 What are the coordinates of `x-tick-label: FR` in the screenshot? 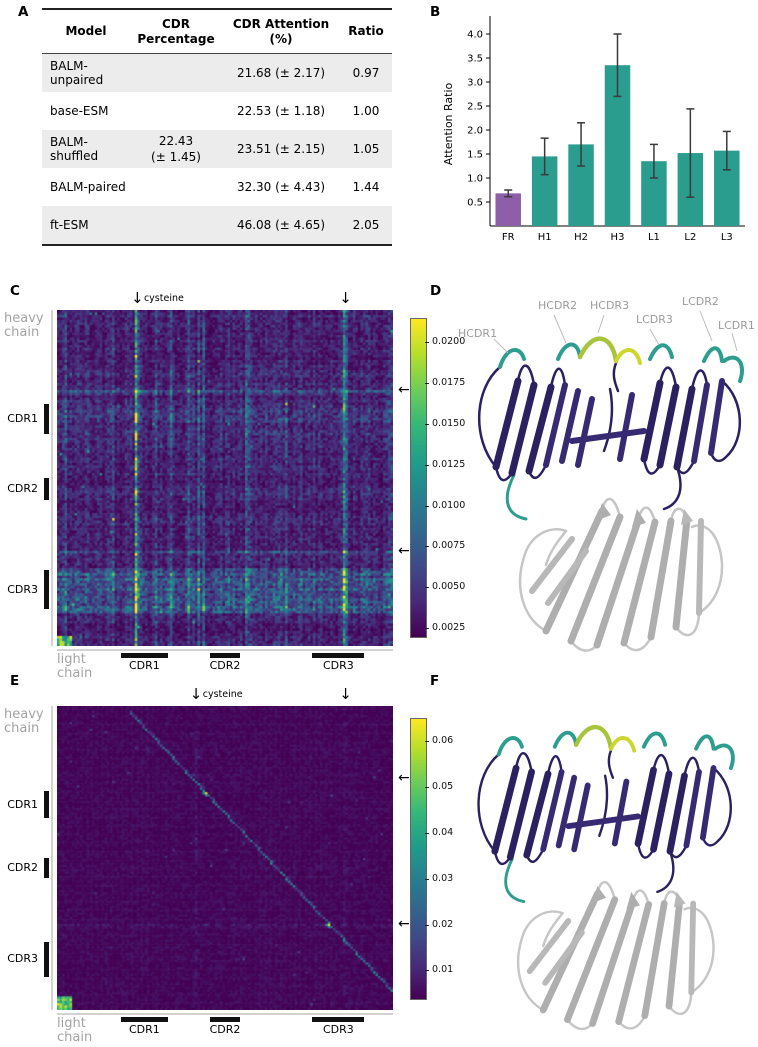 It's located at (508, 237).